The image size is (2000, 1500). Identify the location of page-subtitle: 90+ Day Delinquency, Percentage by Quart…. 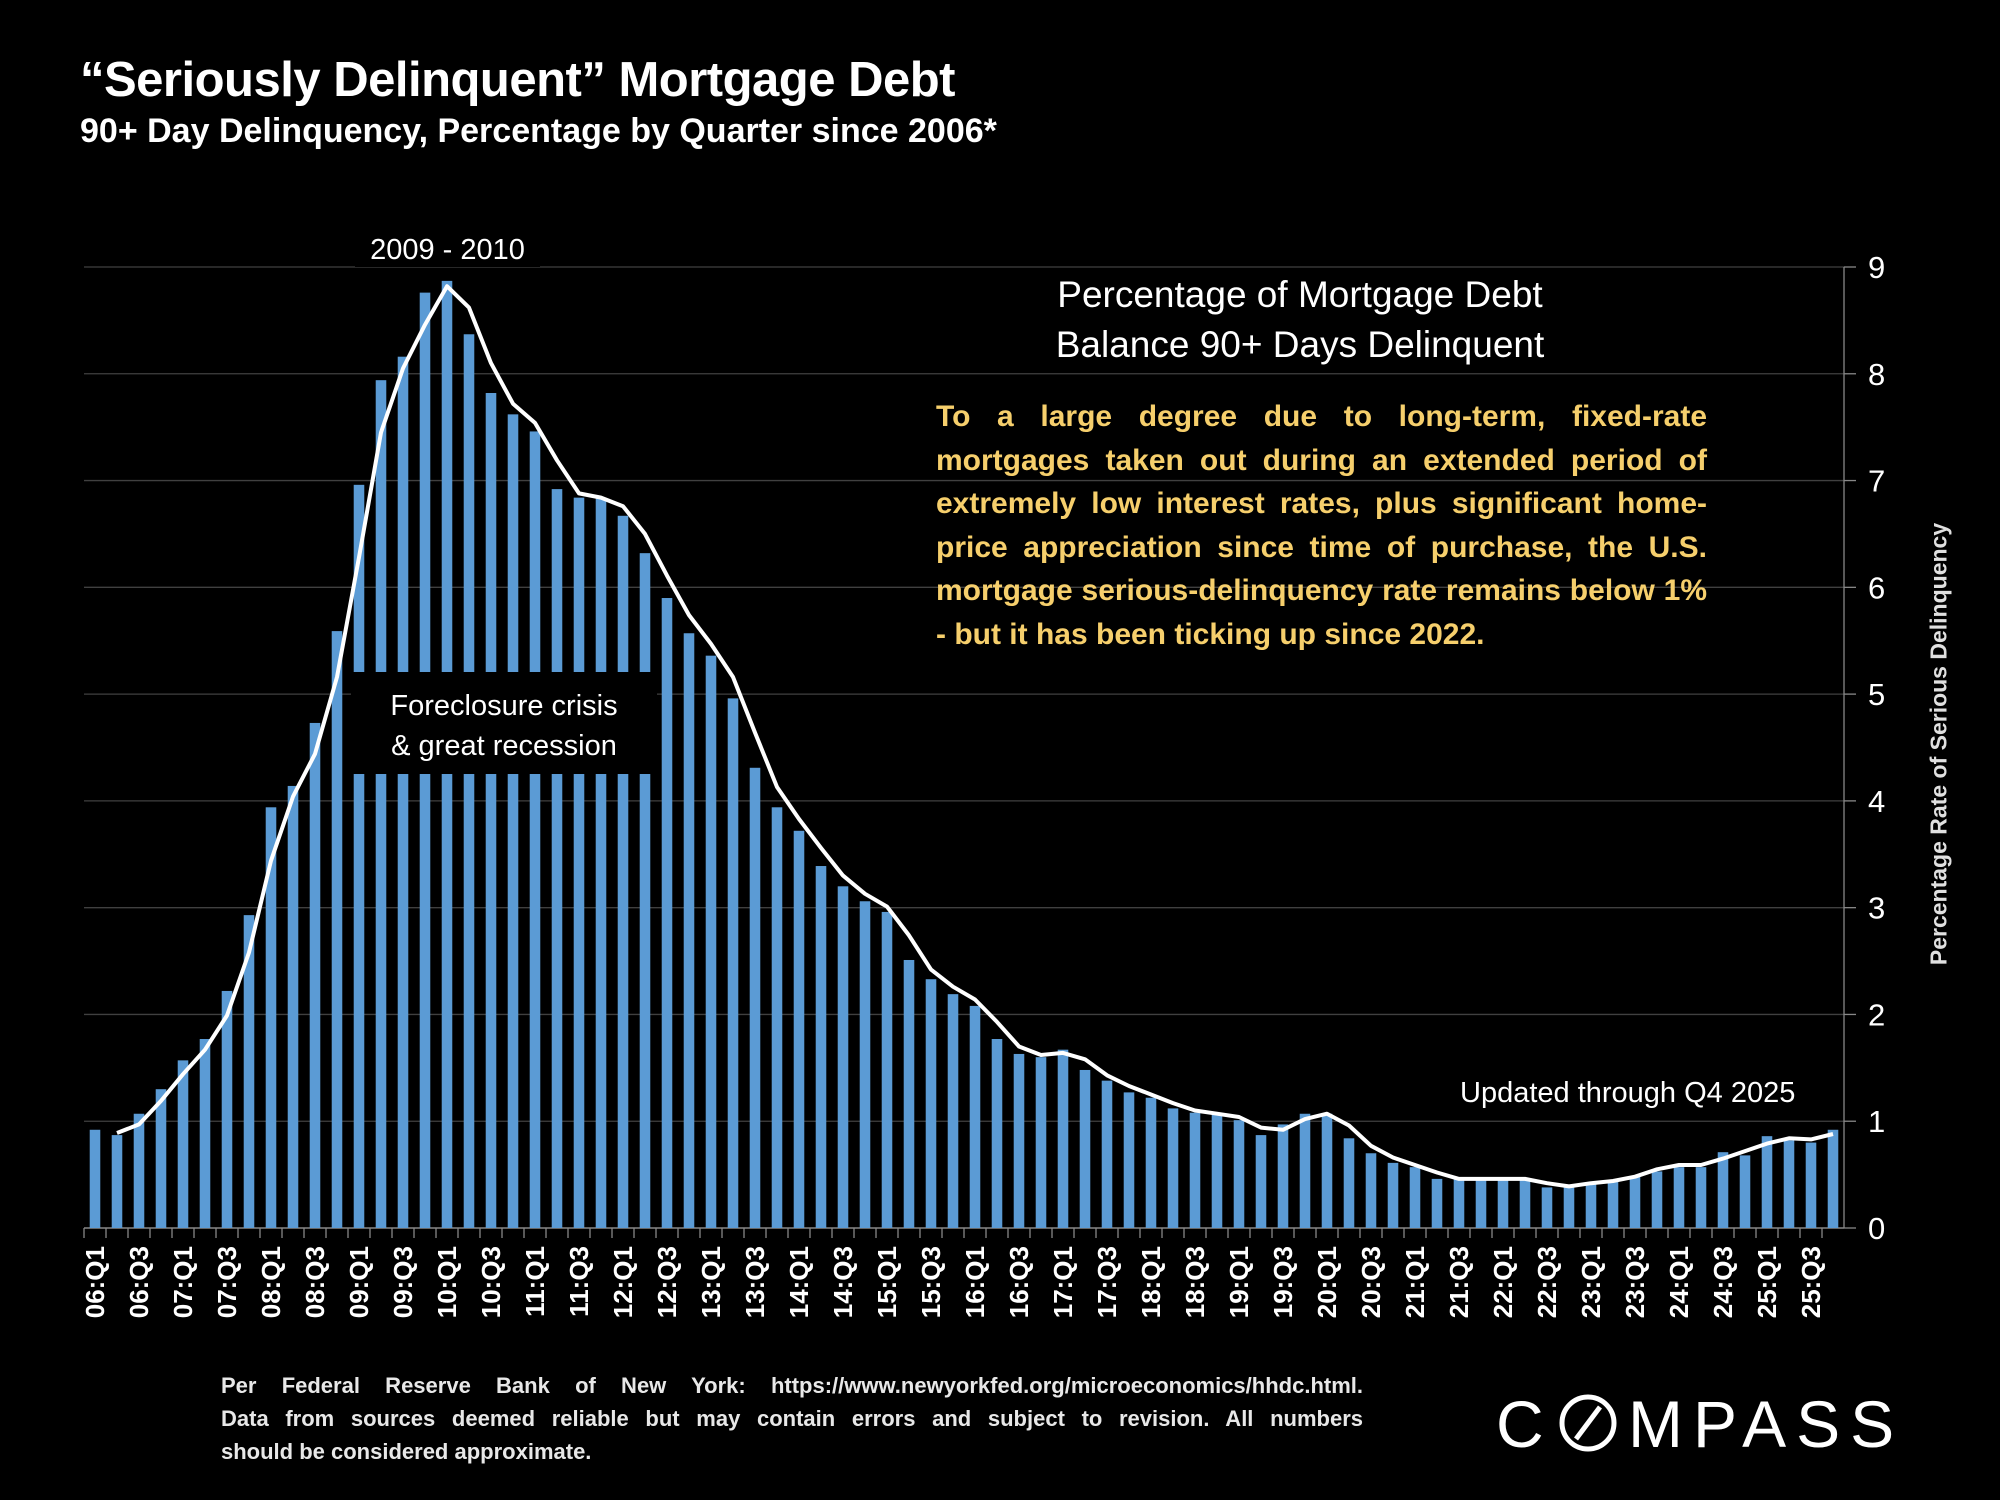
(538, 131).